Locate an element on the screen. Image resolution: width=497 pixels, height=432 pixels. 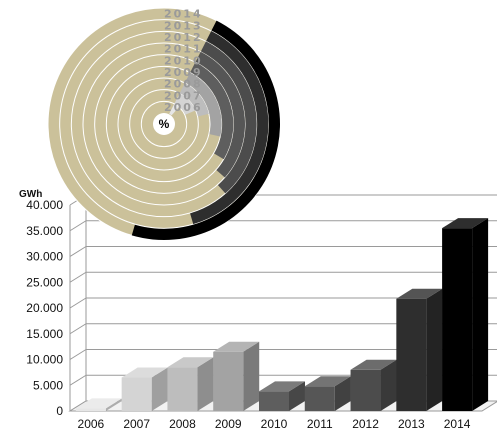
x-tick-label: 2007 is located at coordinates (136, 424).